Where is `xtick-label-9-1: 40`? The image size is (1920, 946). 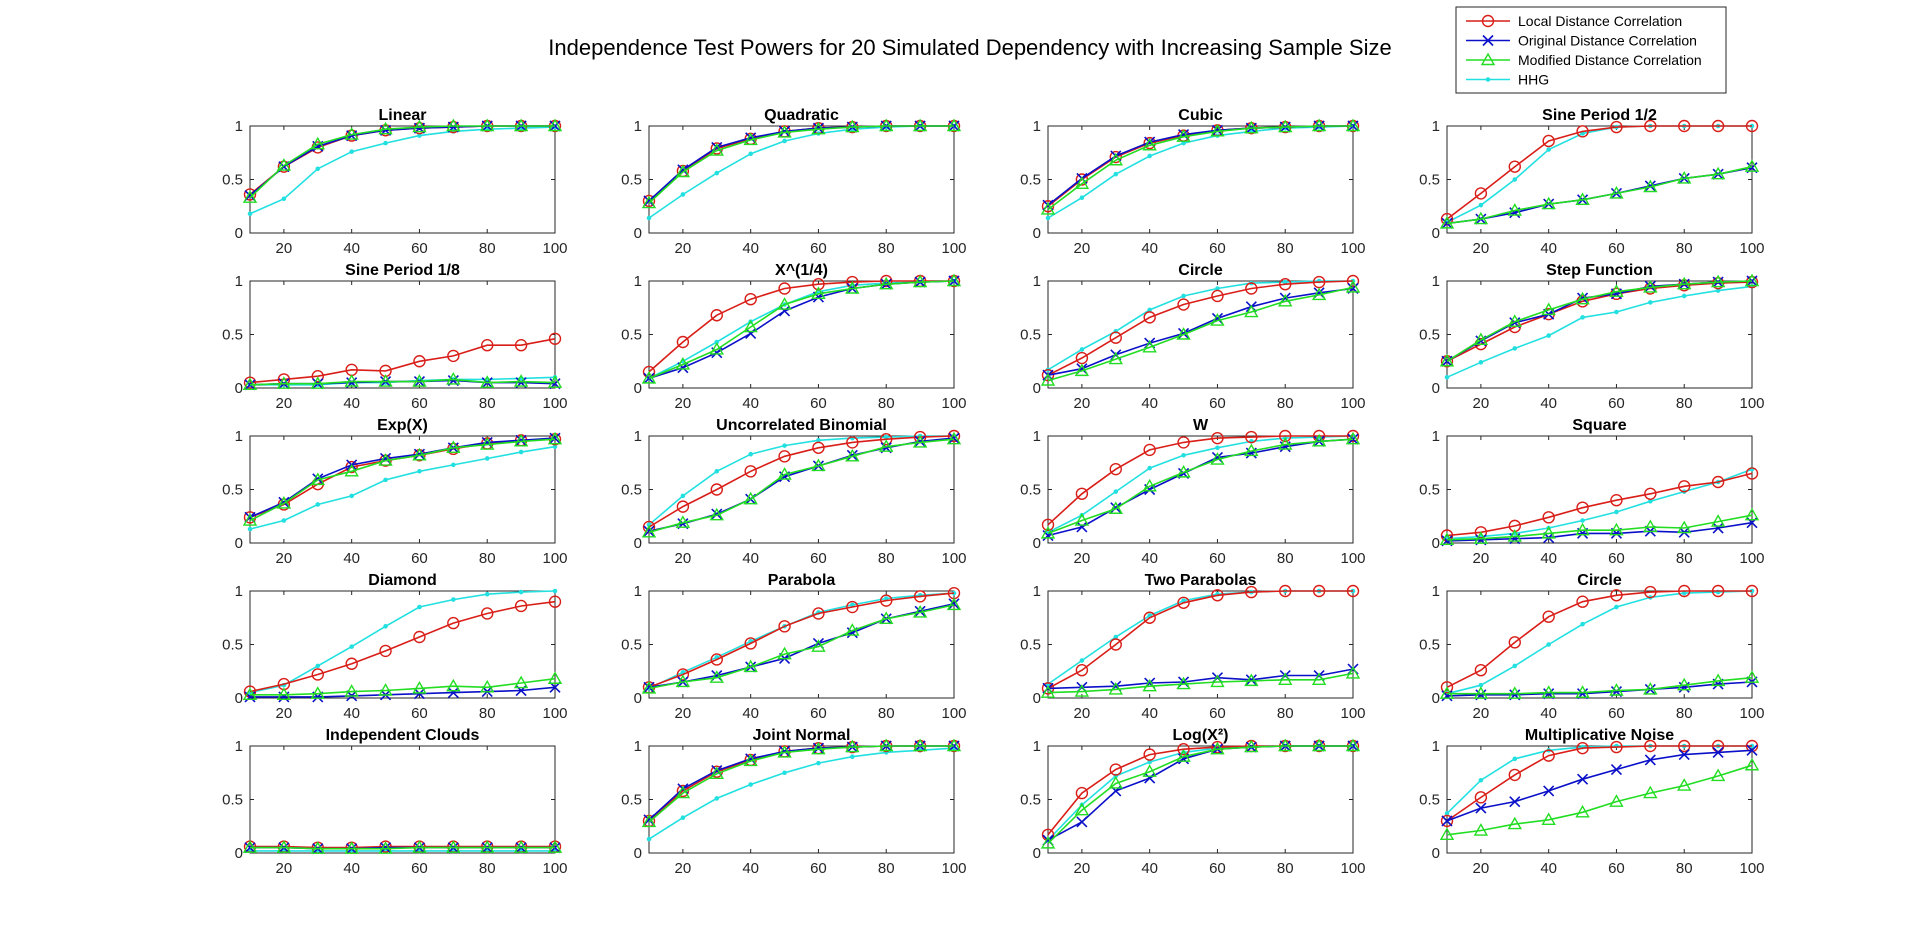 xtick-label-9-1: 40 is located at coordinates (750, 558).